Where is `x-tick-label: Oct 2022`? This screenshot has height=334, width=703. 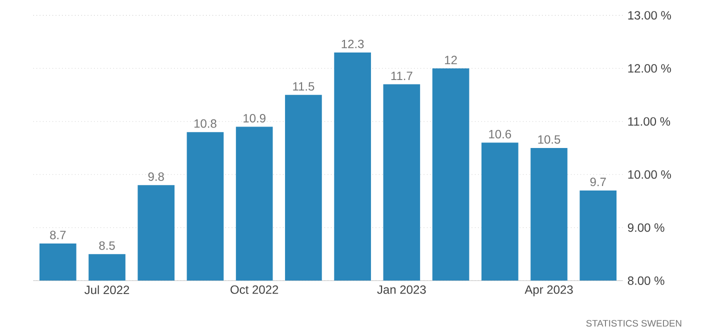 x-tick-label: Oct 2022 is located at coordinates (254, 289).